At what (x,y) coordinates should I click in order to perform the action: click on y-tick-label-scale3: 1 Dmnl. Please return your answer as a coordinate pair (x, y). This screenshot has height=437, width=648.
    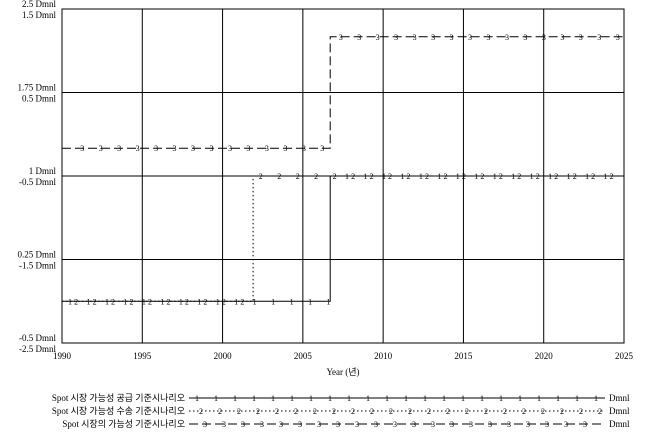
    Looking at the image, I should click on (43, 171).